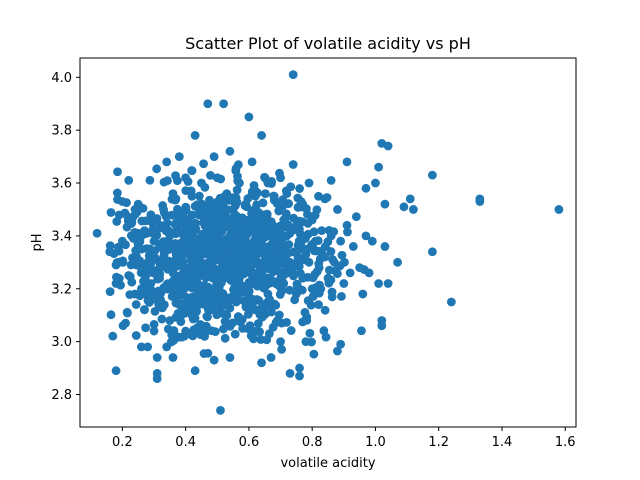 This screenshot has width=640, height=480. Describe the element at coordinates (328, 43) in the screenshot. I see `chart-title: Scatter Plot of volatile acidity vs pH` at that location.